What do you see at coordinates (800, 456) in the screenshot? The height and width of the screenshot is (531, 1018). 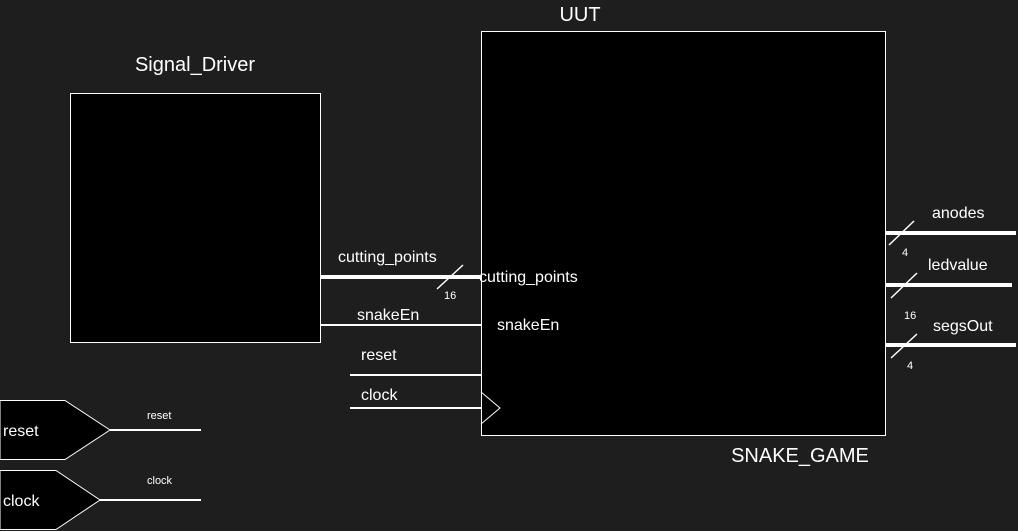 I see `uut-module-name: SNAKE_GAME` at bounding box center [800, 456].